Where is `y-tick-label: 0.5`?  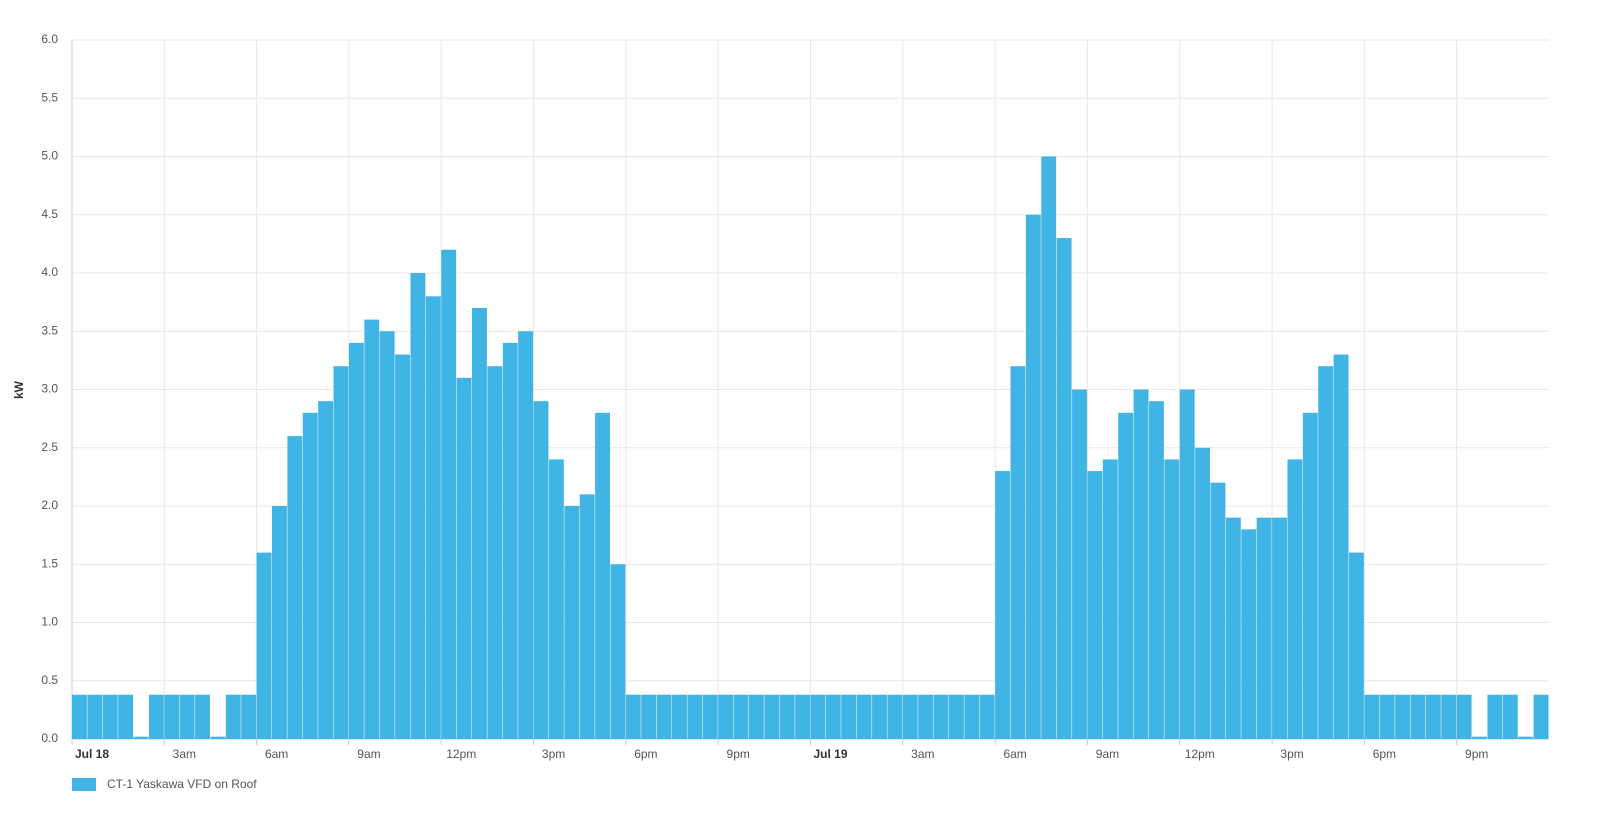 y-tick-label: 0.5 is located at coordinates (49, 680).